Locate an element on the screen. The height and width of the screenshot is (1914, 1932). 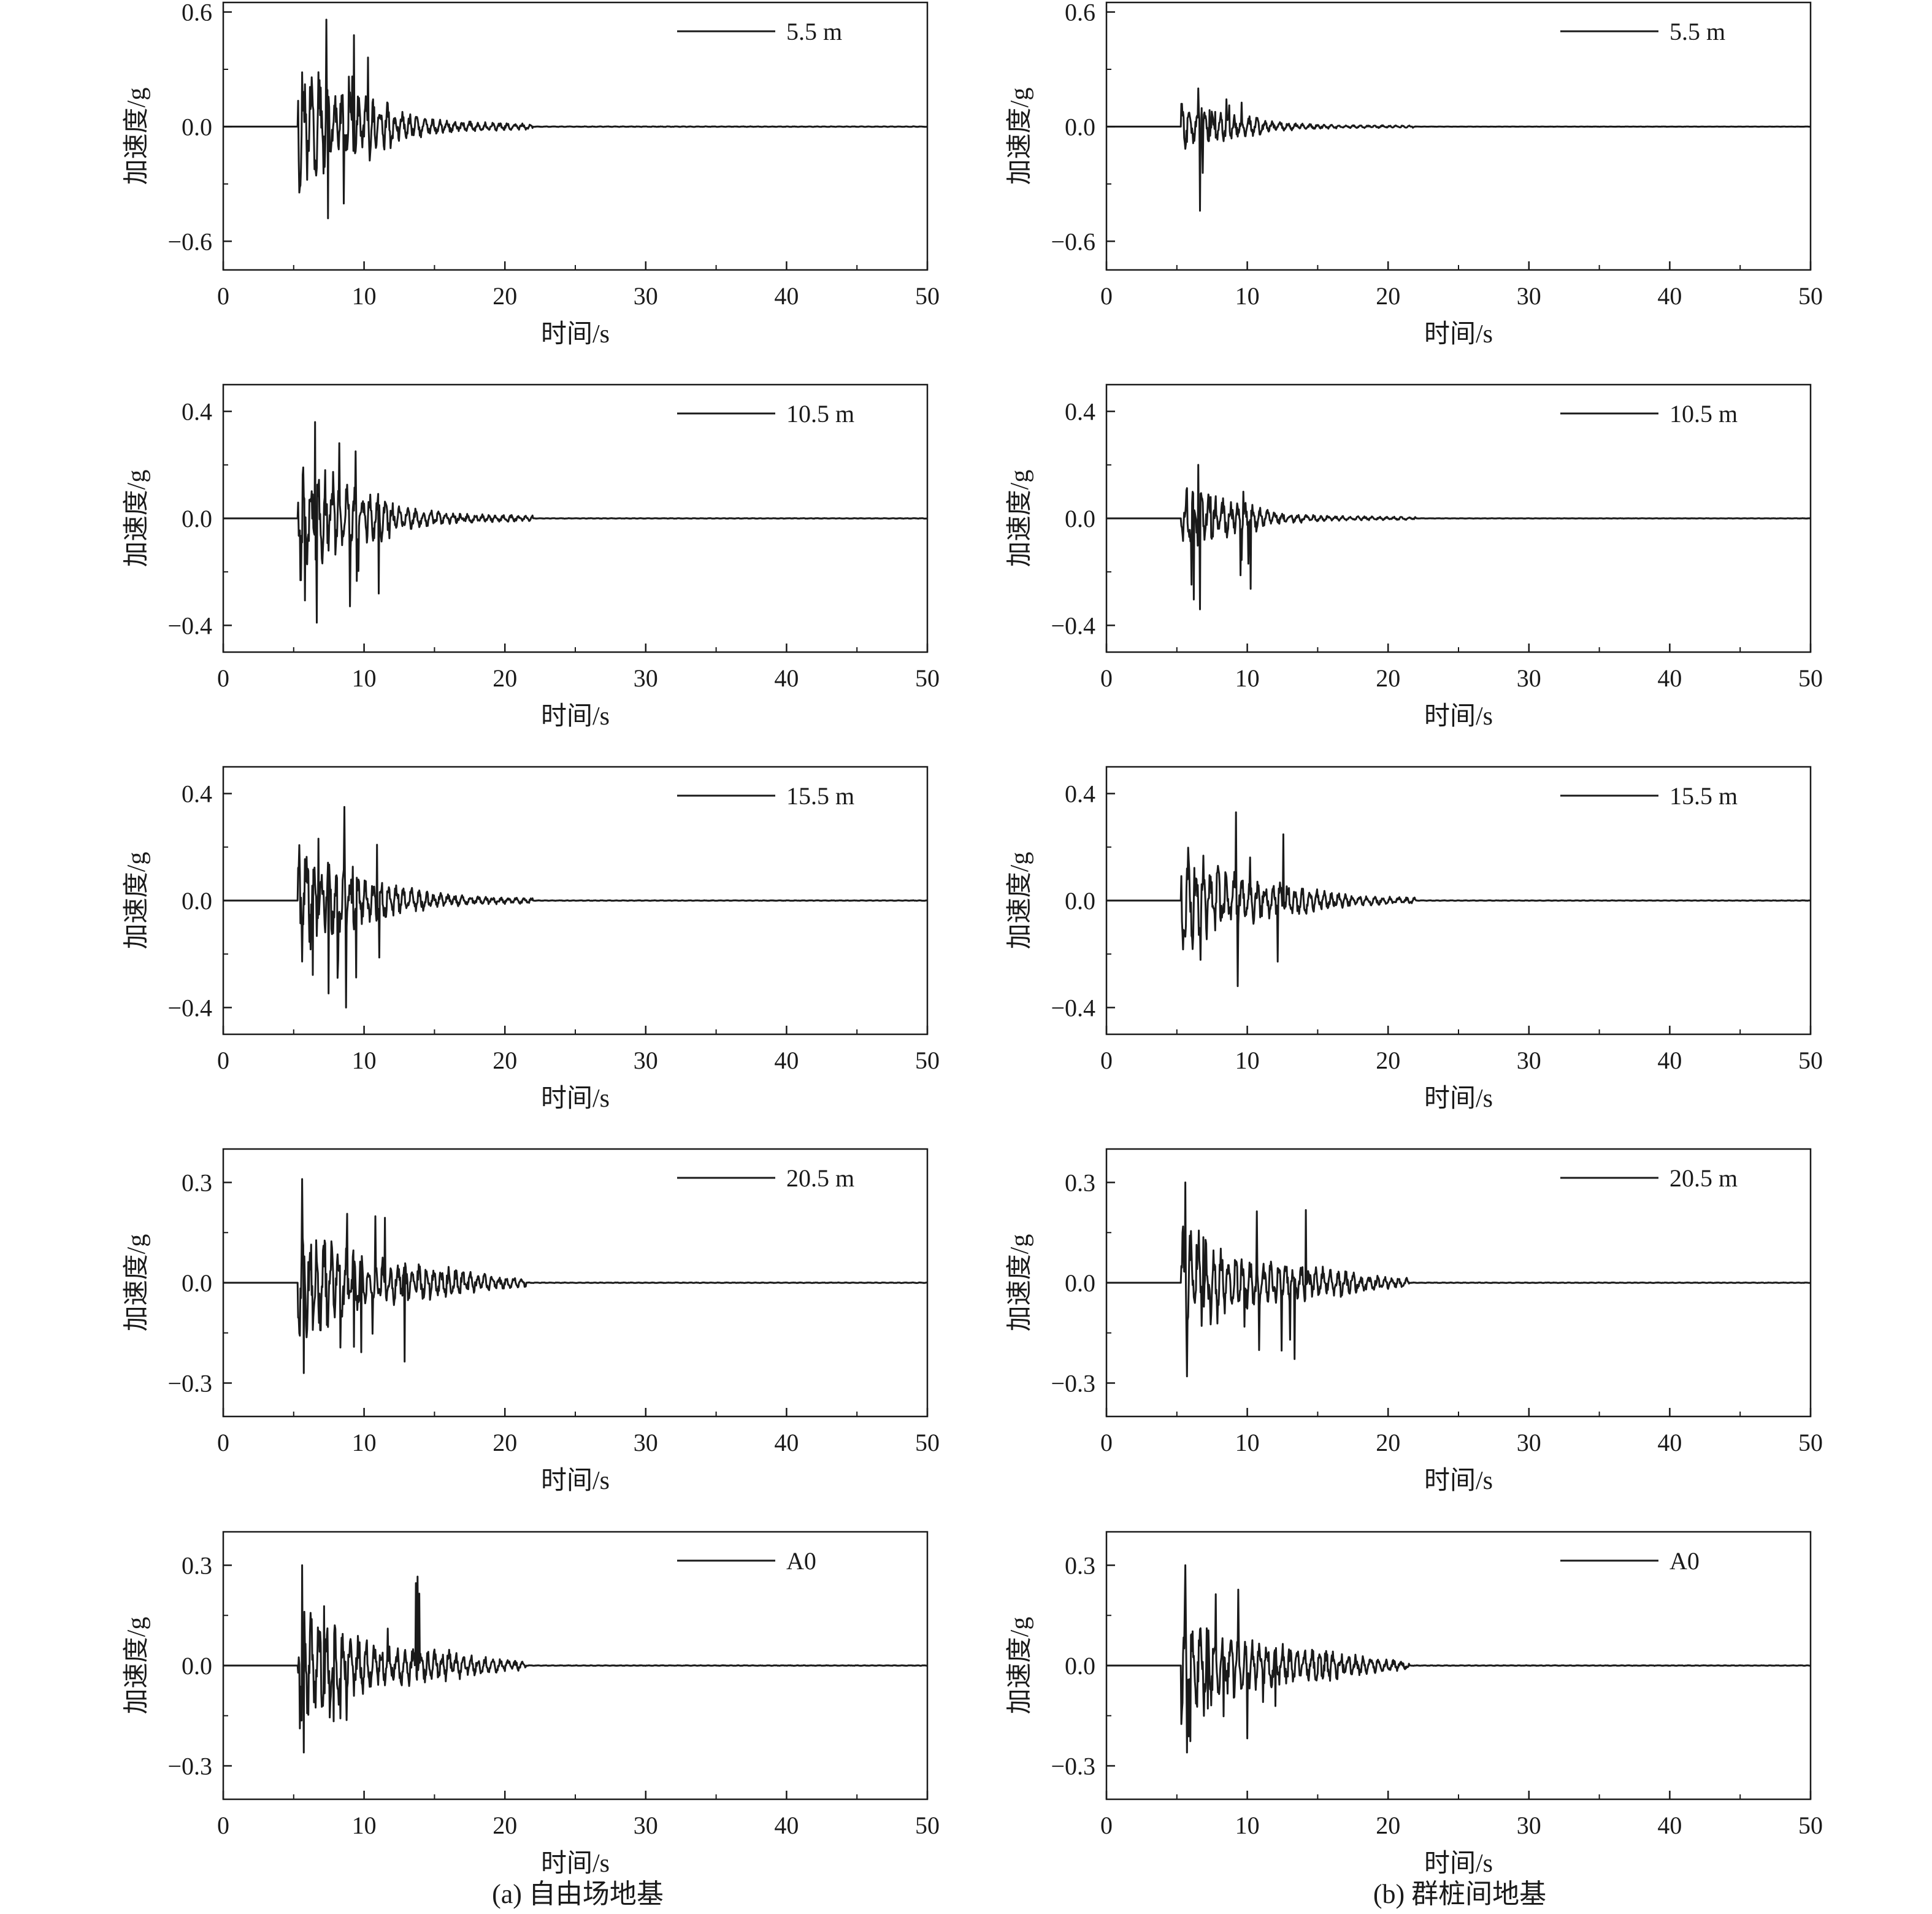
chart-panel-b-1: 0 10 20 30 40 50 −0.6 0.0 0.6 时间/s 加速度/g 5.5 m is located at coordinates (1414, 174).